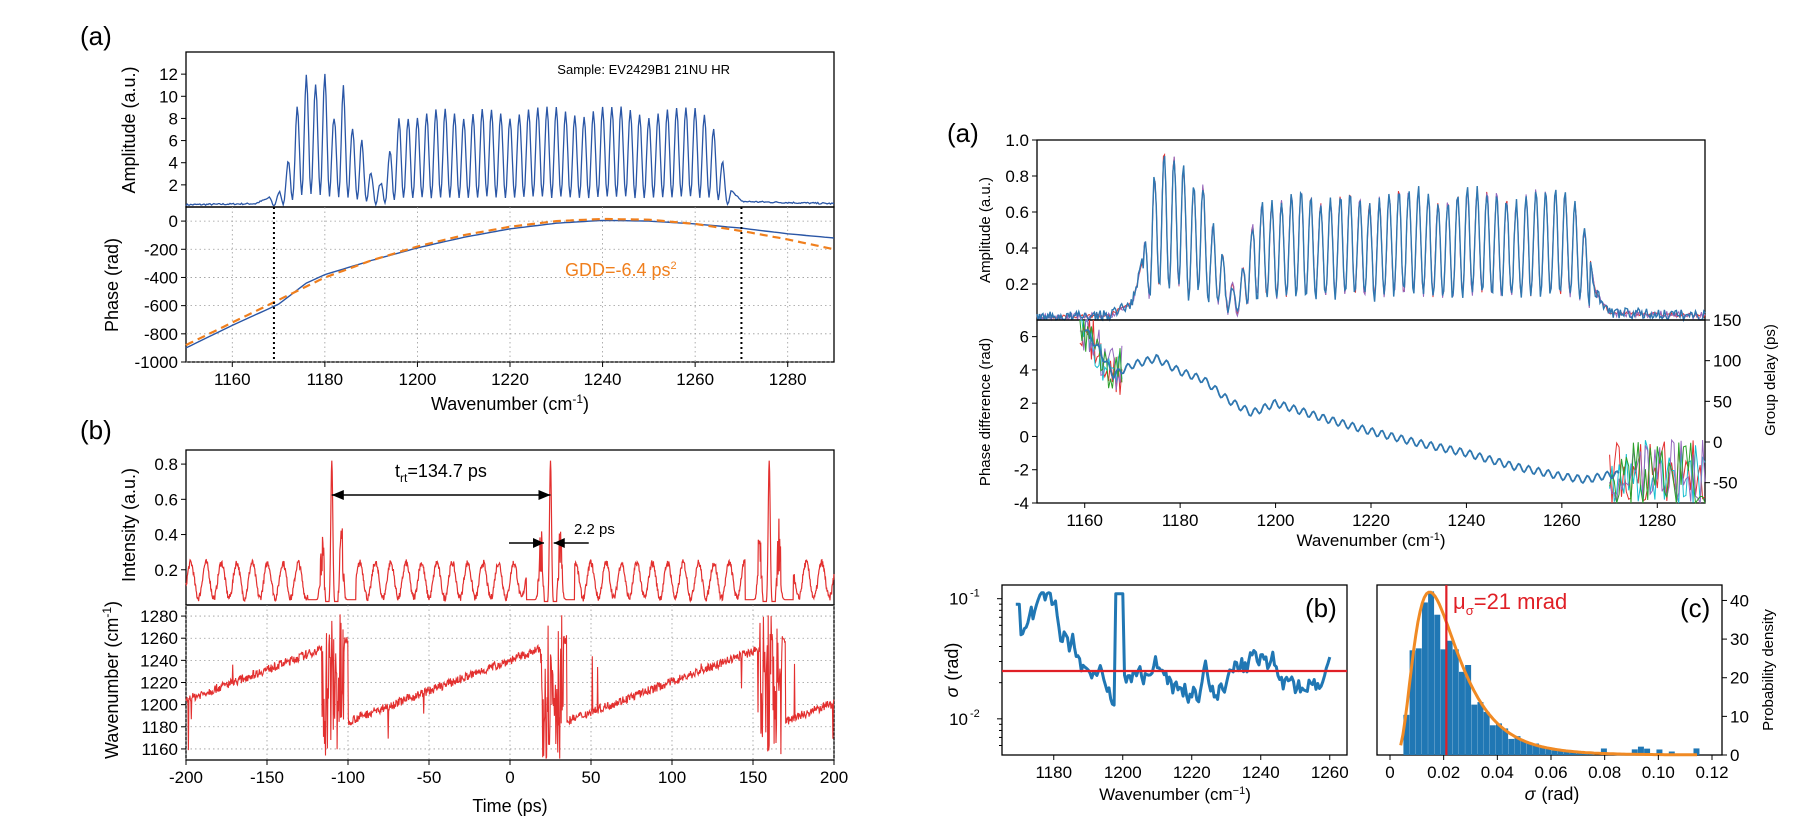 The image size is (1805, 823). Describe the element at coordinates (348, 777) in the screenshot. I see `left-b-bottom-xtick-label: -100` at that location.